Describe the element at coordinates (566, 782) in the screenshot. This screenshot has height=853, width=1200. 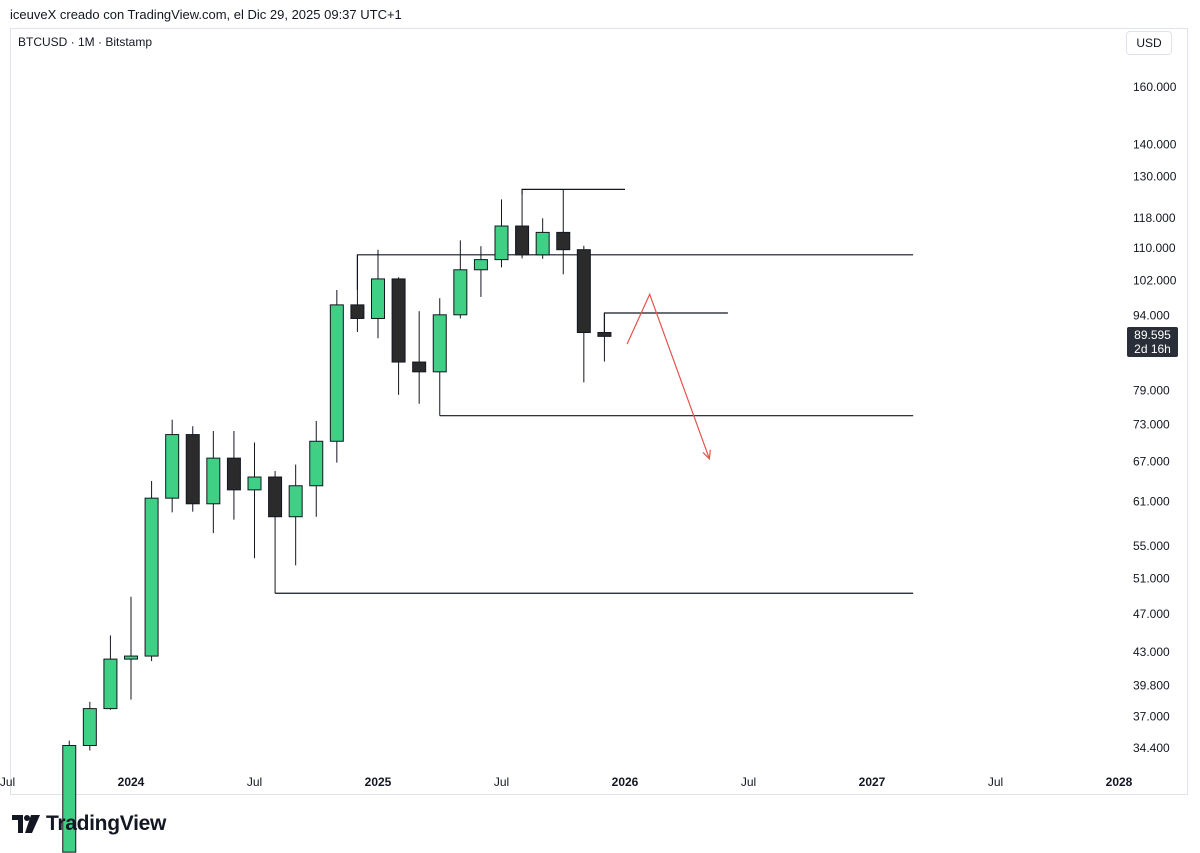
I see `time-axis: Jul 2024 Jul 2025 Jul 2026 Jul 2027 Jul 2028` at that location.